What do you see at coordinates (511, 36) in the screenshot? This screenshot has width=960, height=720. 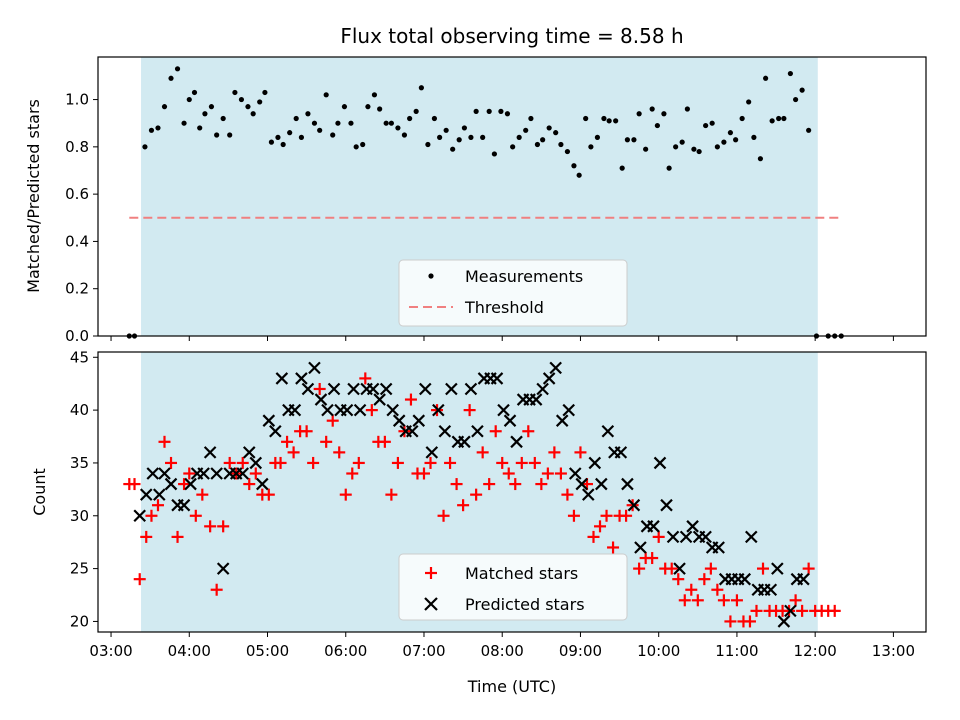 I see `chart-title: Flux total observing time = 8.58 h` at bounding box center [511, 36].